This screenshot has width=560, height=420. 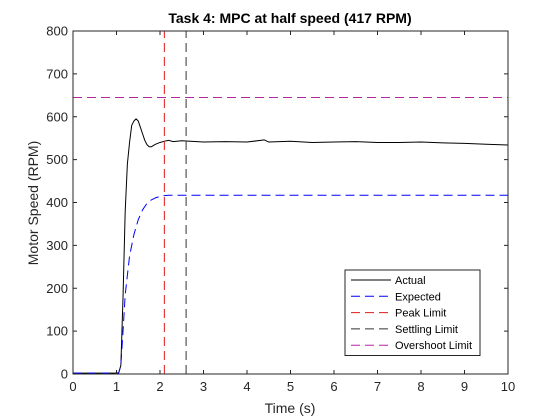 I want to click on y-tick-label: 200, so click(x=57, y=288).